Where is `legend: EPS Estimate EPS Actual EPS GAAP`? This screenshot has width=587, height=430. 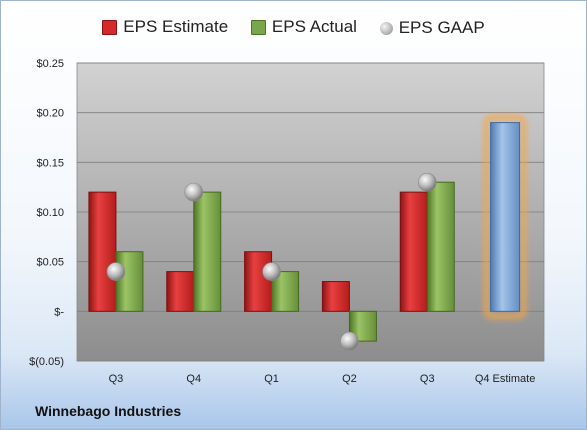 legend: EPS Estimate EPS Actual EPS GAAP is located at coordinates (293, 28).